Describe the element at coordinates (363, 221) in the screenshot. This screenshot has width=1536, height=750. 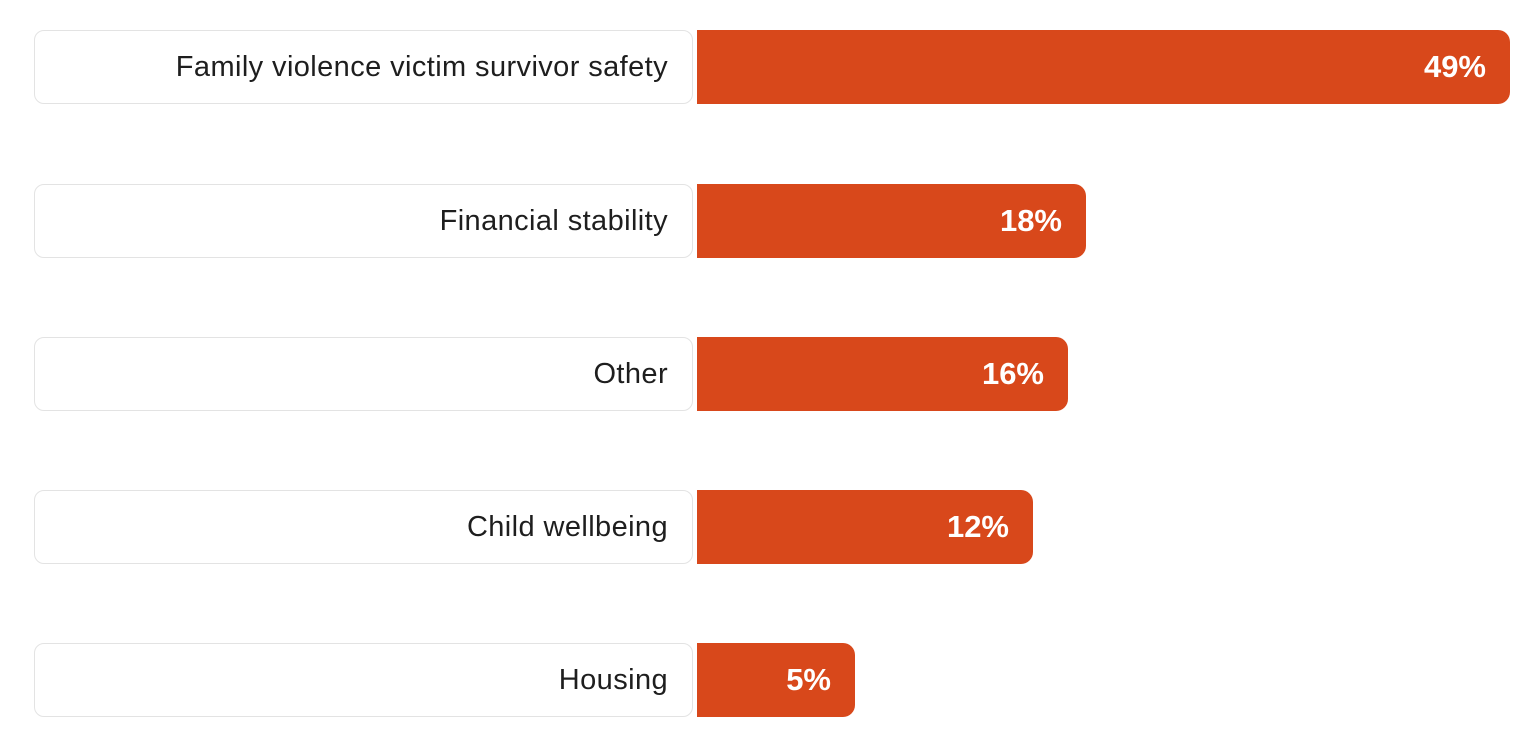
I see `category-label-box: Financial stability` at that location.